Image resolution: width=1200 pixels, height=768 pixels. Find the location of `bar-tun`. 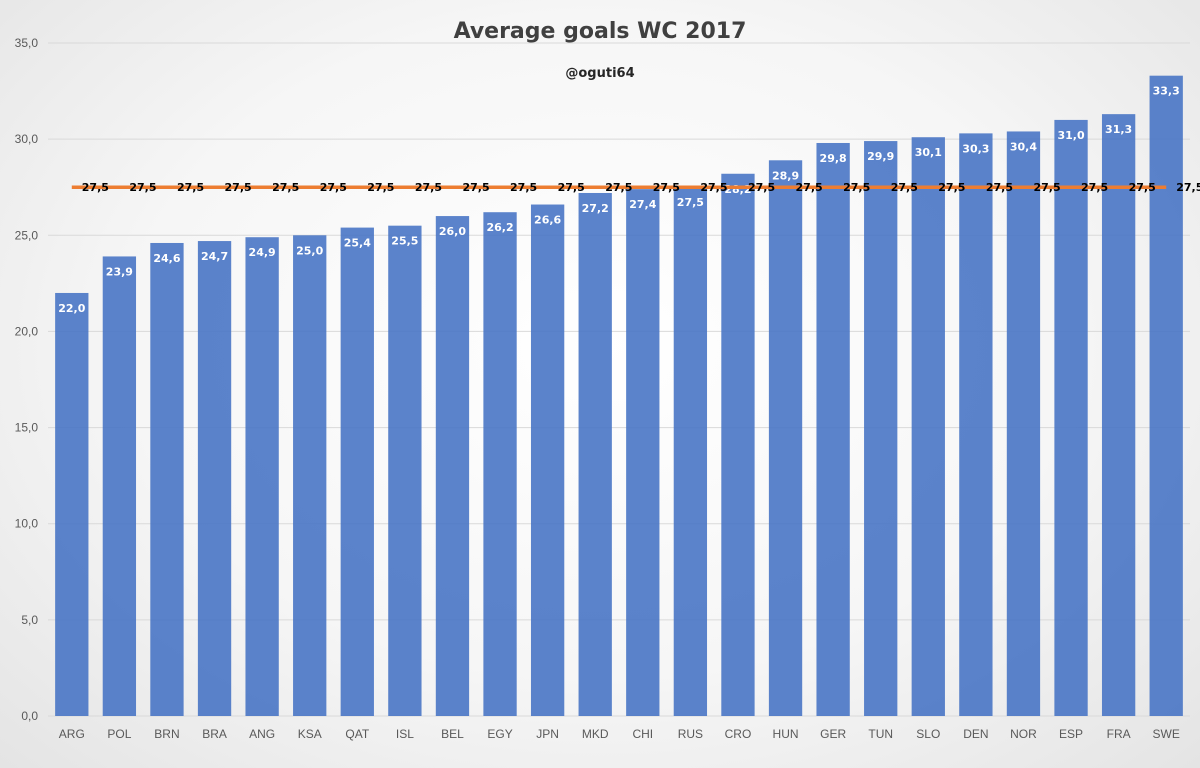

bar-tun is located at coordinates (881, 428).